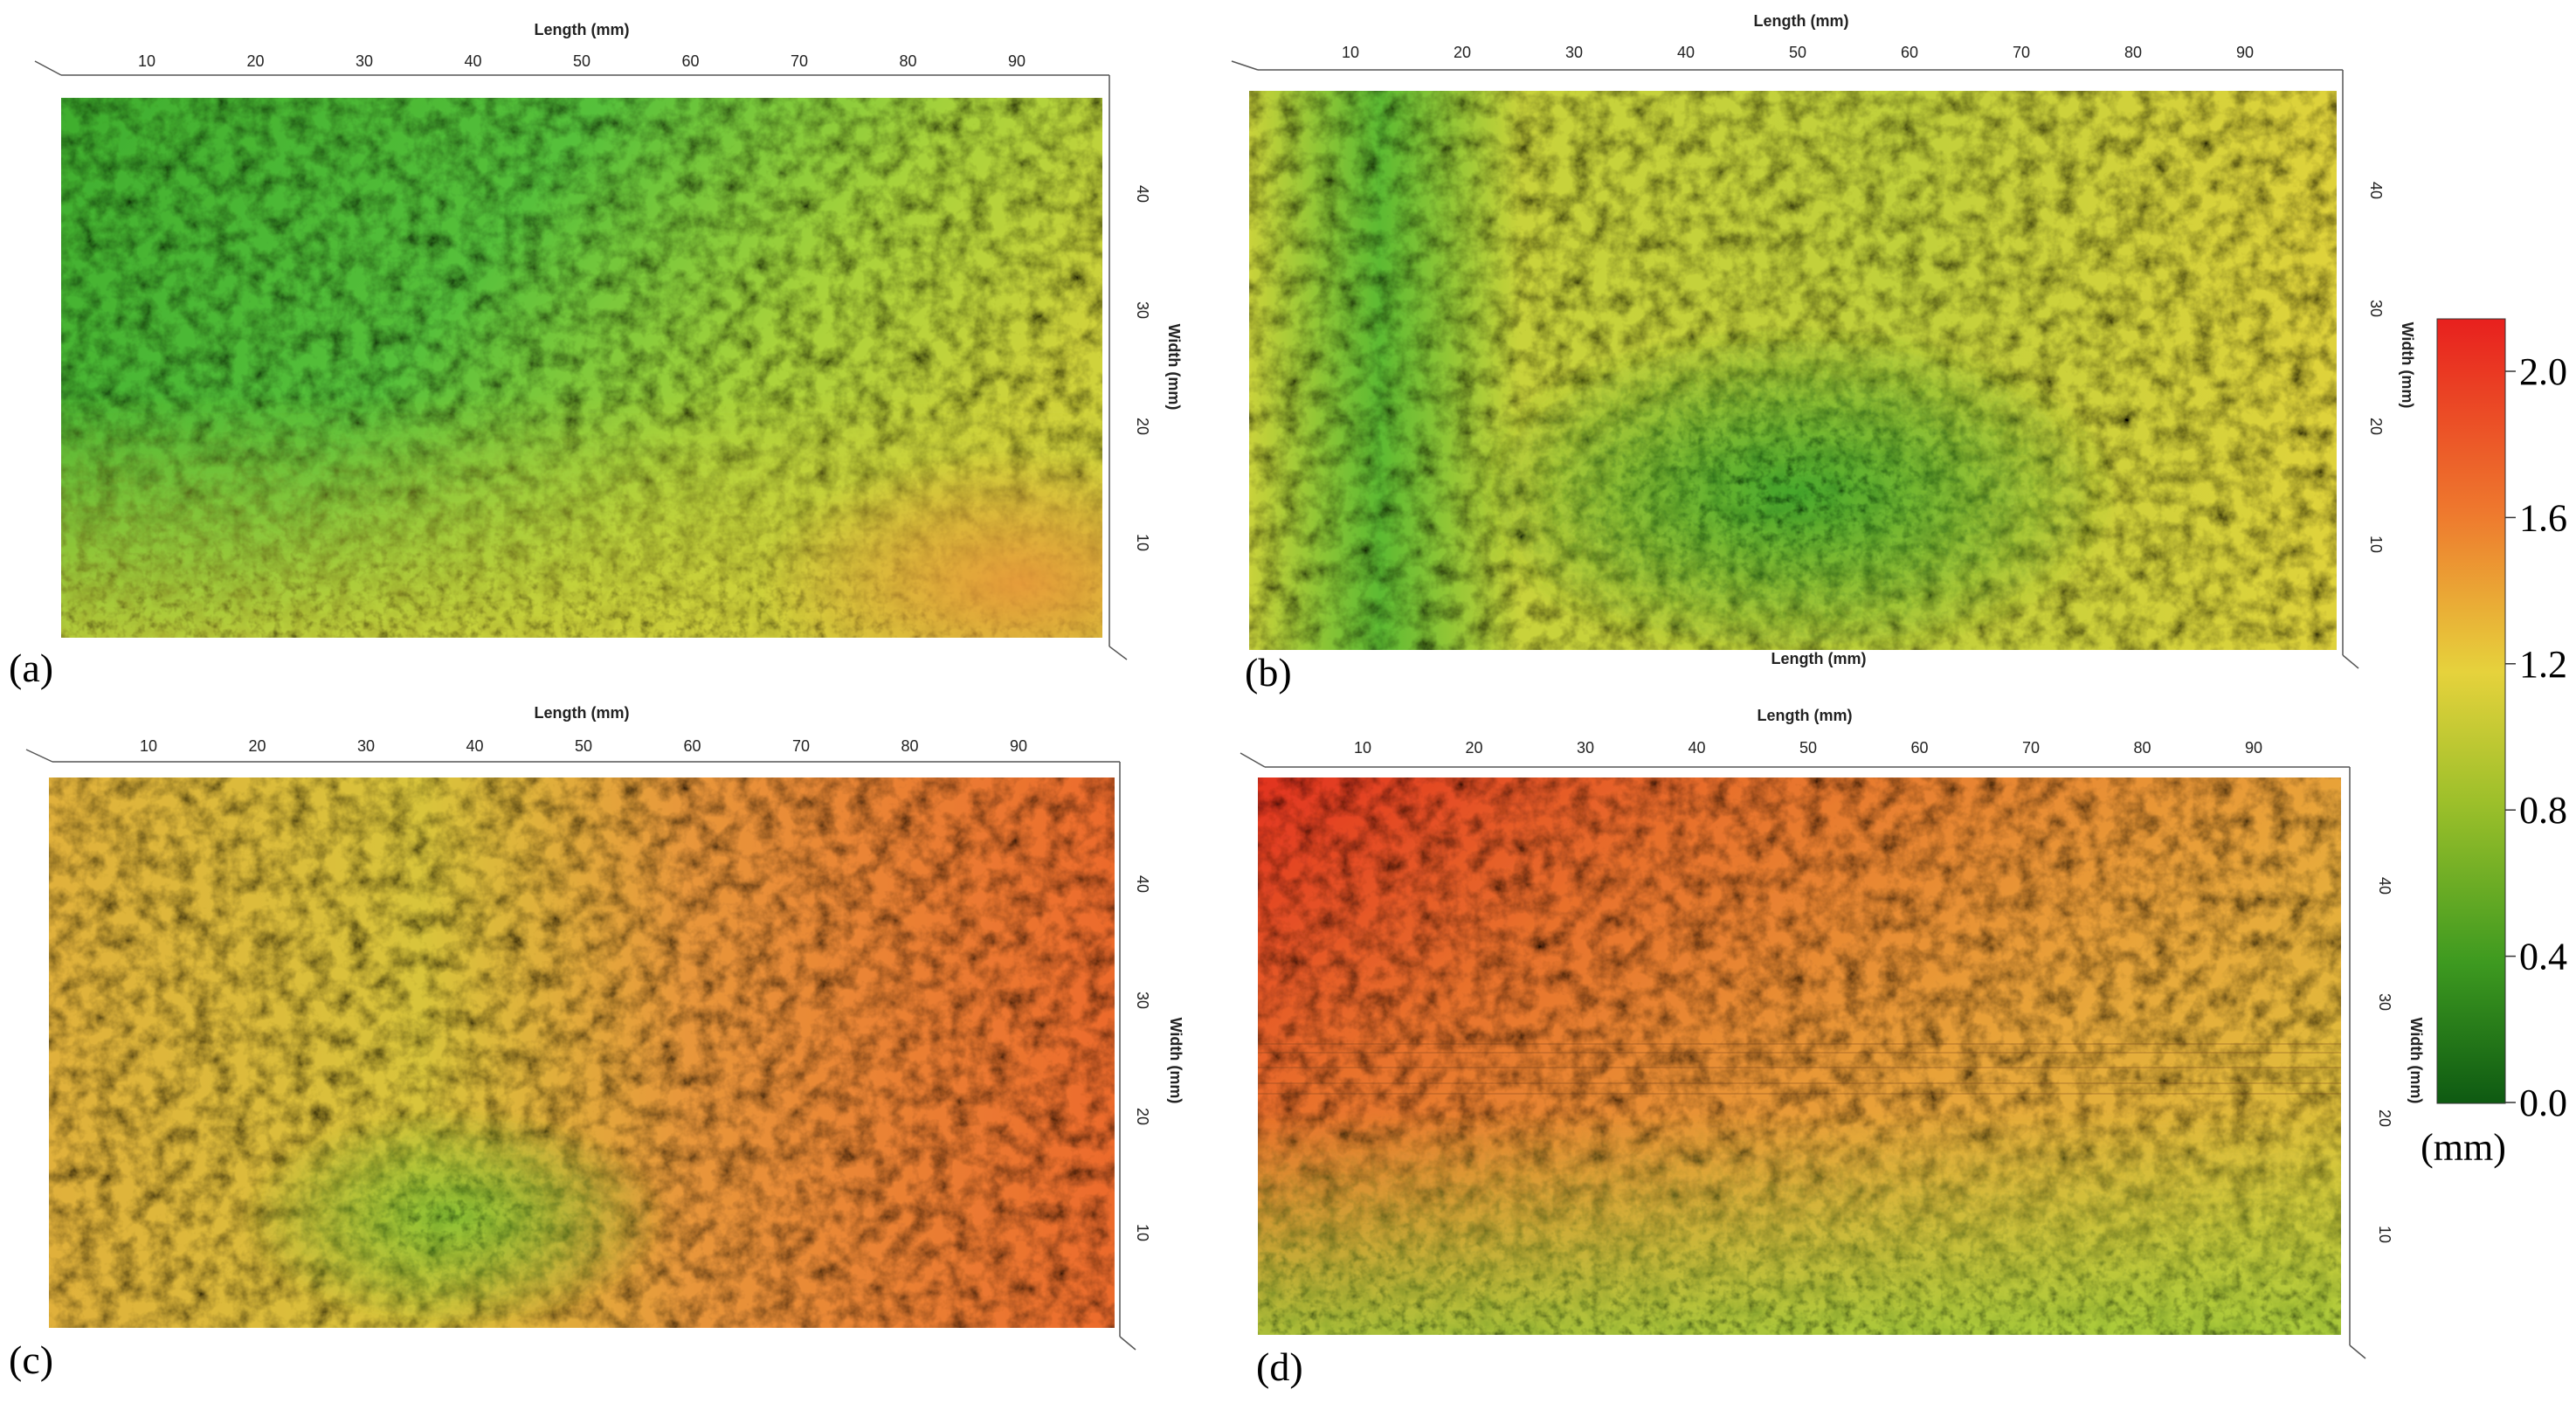 The height and width of the screenshot is (1403, 2576). Describe the element at coordinates (2543, 371) in the screenshot. I see `colorbar-tick-label: 2.0` at that location.